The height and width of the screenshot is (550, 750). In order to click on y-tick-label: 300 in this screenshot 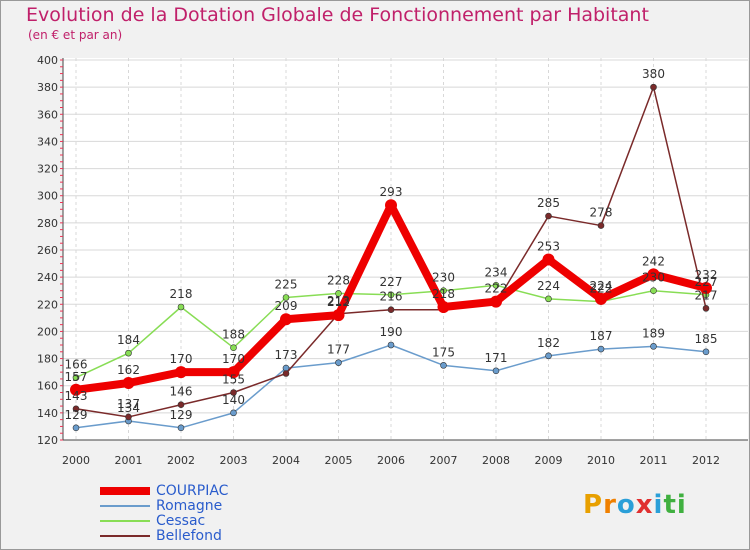, I will do `click(47, 196)`.